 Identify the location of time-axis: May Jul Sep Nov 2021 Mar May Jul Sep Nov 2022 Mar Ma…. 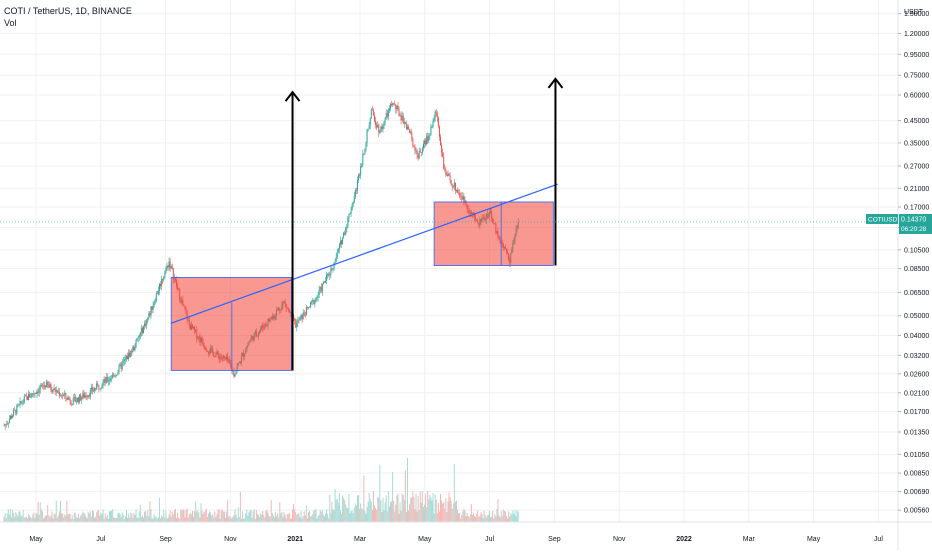
(466, 532).